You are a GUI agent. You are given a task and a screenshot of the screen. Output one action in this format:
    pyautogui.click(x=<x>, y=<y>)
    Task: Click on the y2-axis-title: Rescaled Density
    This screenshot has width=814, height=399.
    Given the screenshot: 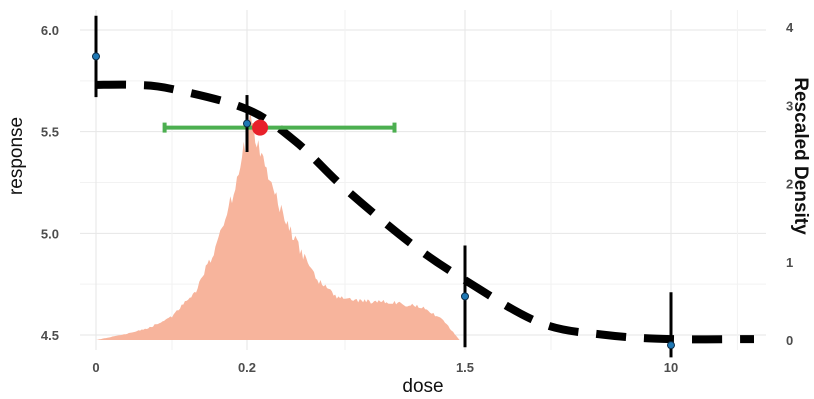 What is the action you would take?
    pyautogui.click(x=800, y=156)
    